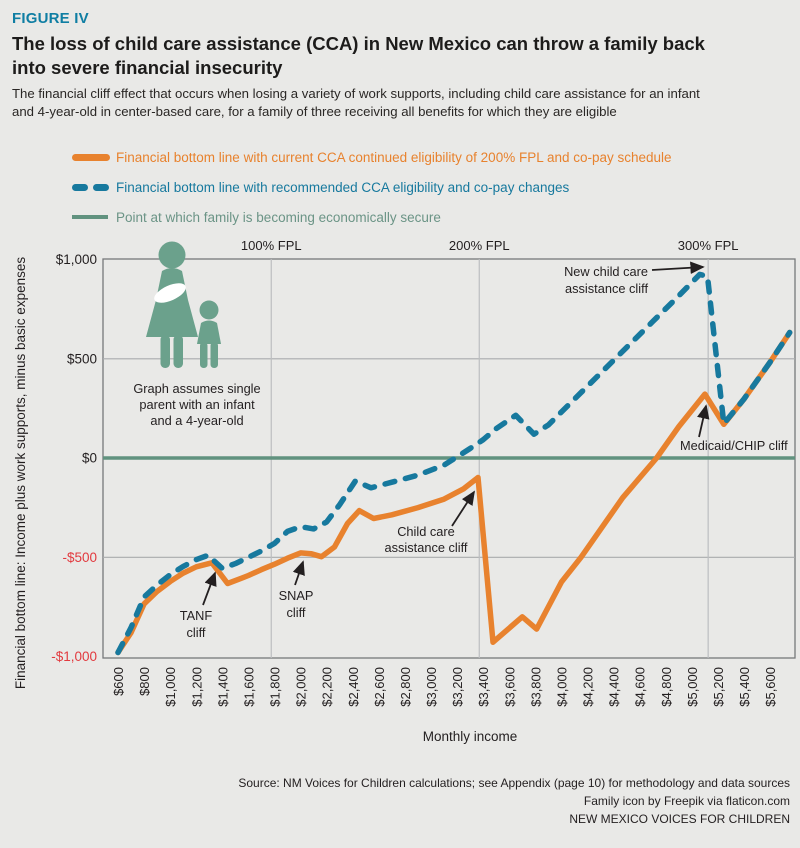 Image resolution: width=800 pixels, height=848 pixels. What do you see at coordinates (561, 687) in the screenshot?
I see `x-tick-label: $4,000` at bounding box center [561, 687].